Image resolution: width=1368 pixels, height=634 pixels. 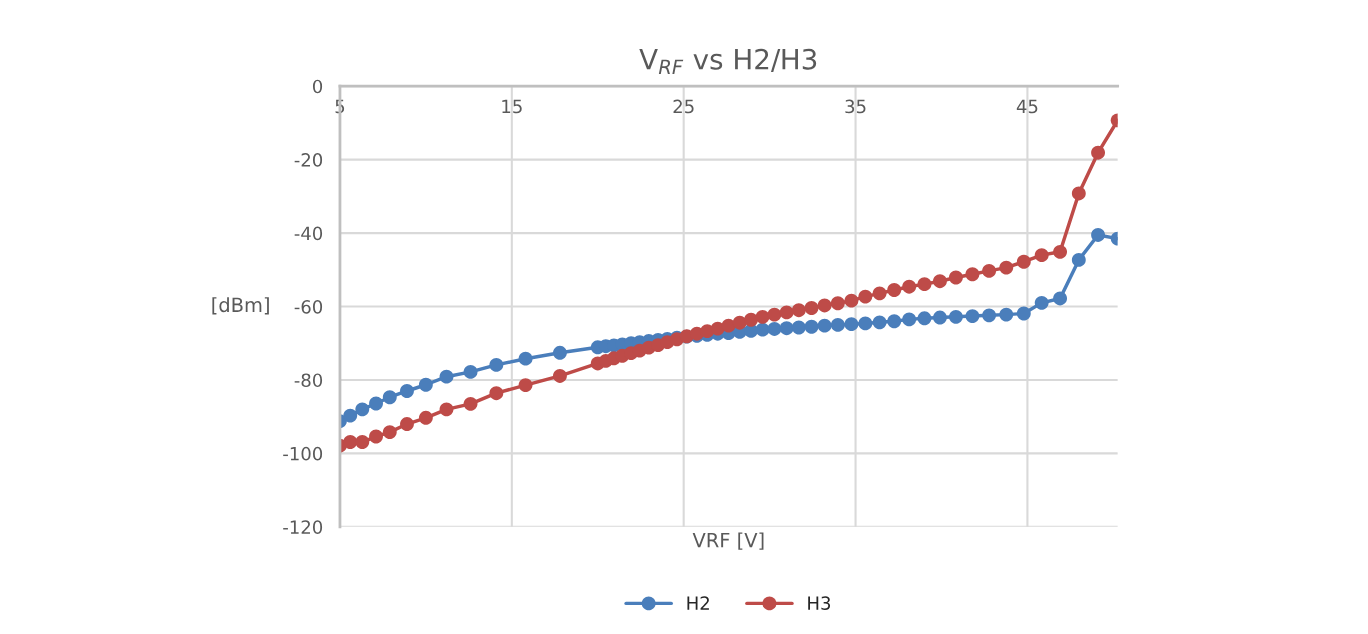 I want to click on y-axis-title: [dBm], so click(x=240, y=306).